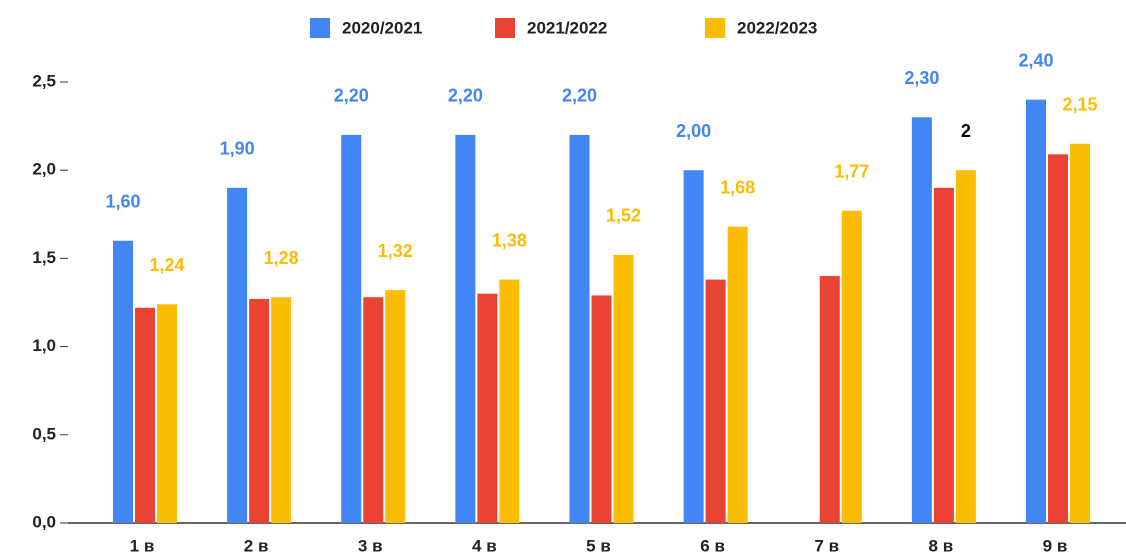 Image resolution: width=1126 pixels, height=560 pixels. What do you see at coordinates (44, 521) in the screenshot?
I see `y-tick-label: 0,0` at bounding box center [44, 521].